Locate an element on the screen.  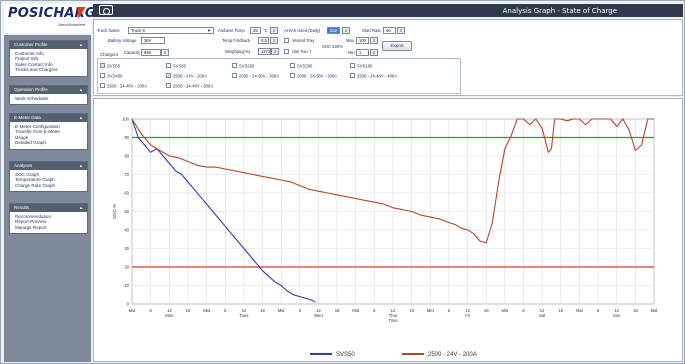
start-rate-input: 40 is located at coordinates (389, 30).